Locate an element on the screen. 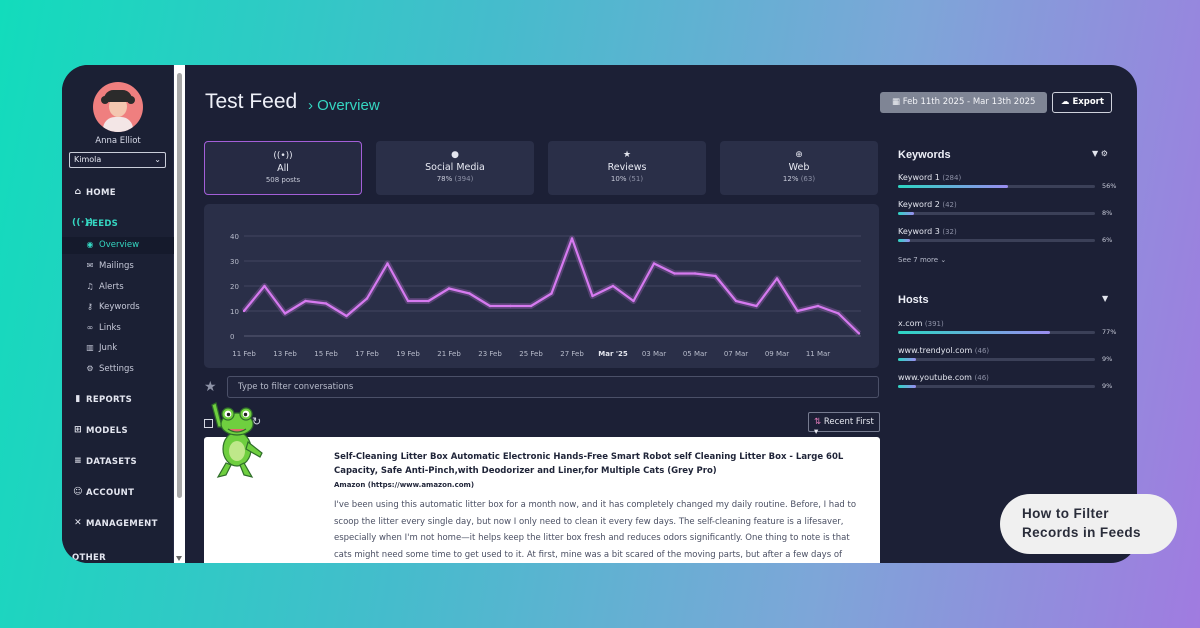 This screenshot has width=1200, height=628. nav-models: ⊞ MODELS is located at coordinates (118, 432).